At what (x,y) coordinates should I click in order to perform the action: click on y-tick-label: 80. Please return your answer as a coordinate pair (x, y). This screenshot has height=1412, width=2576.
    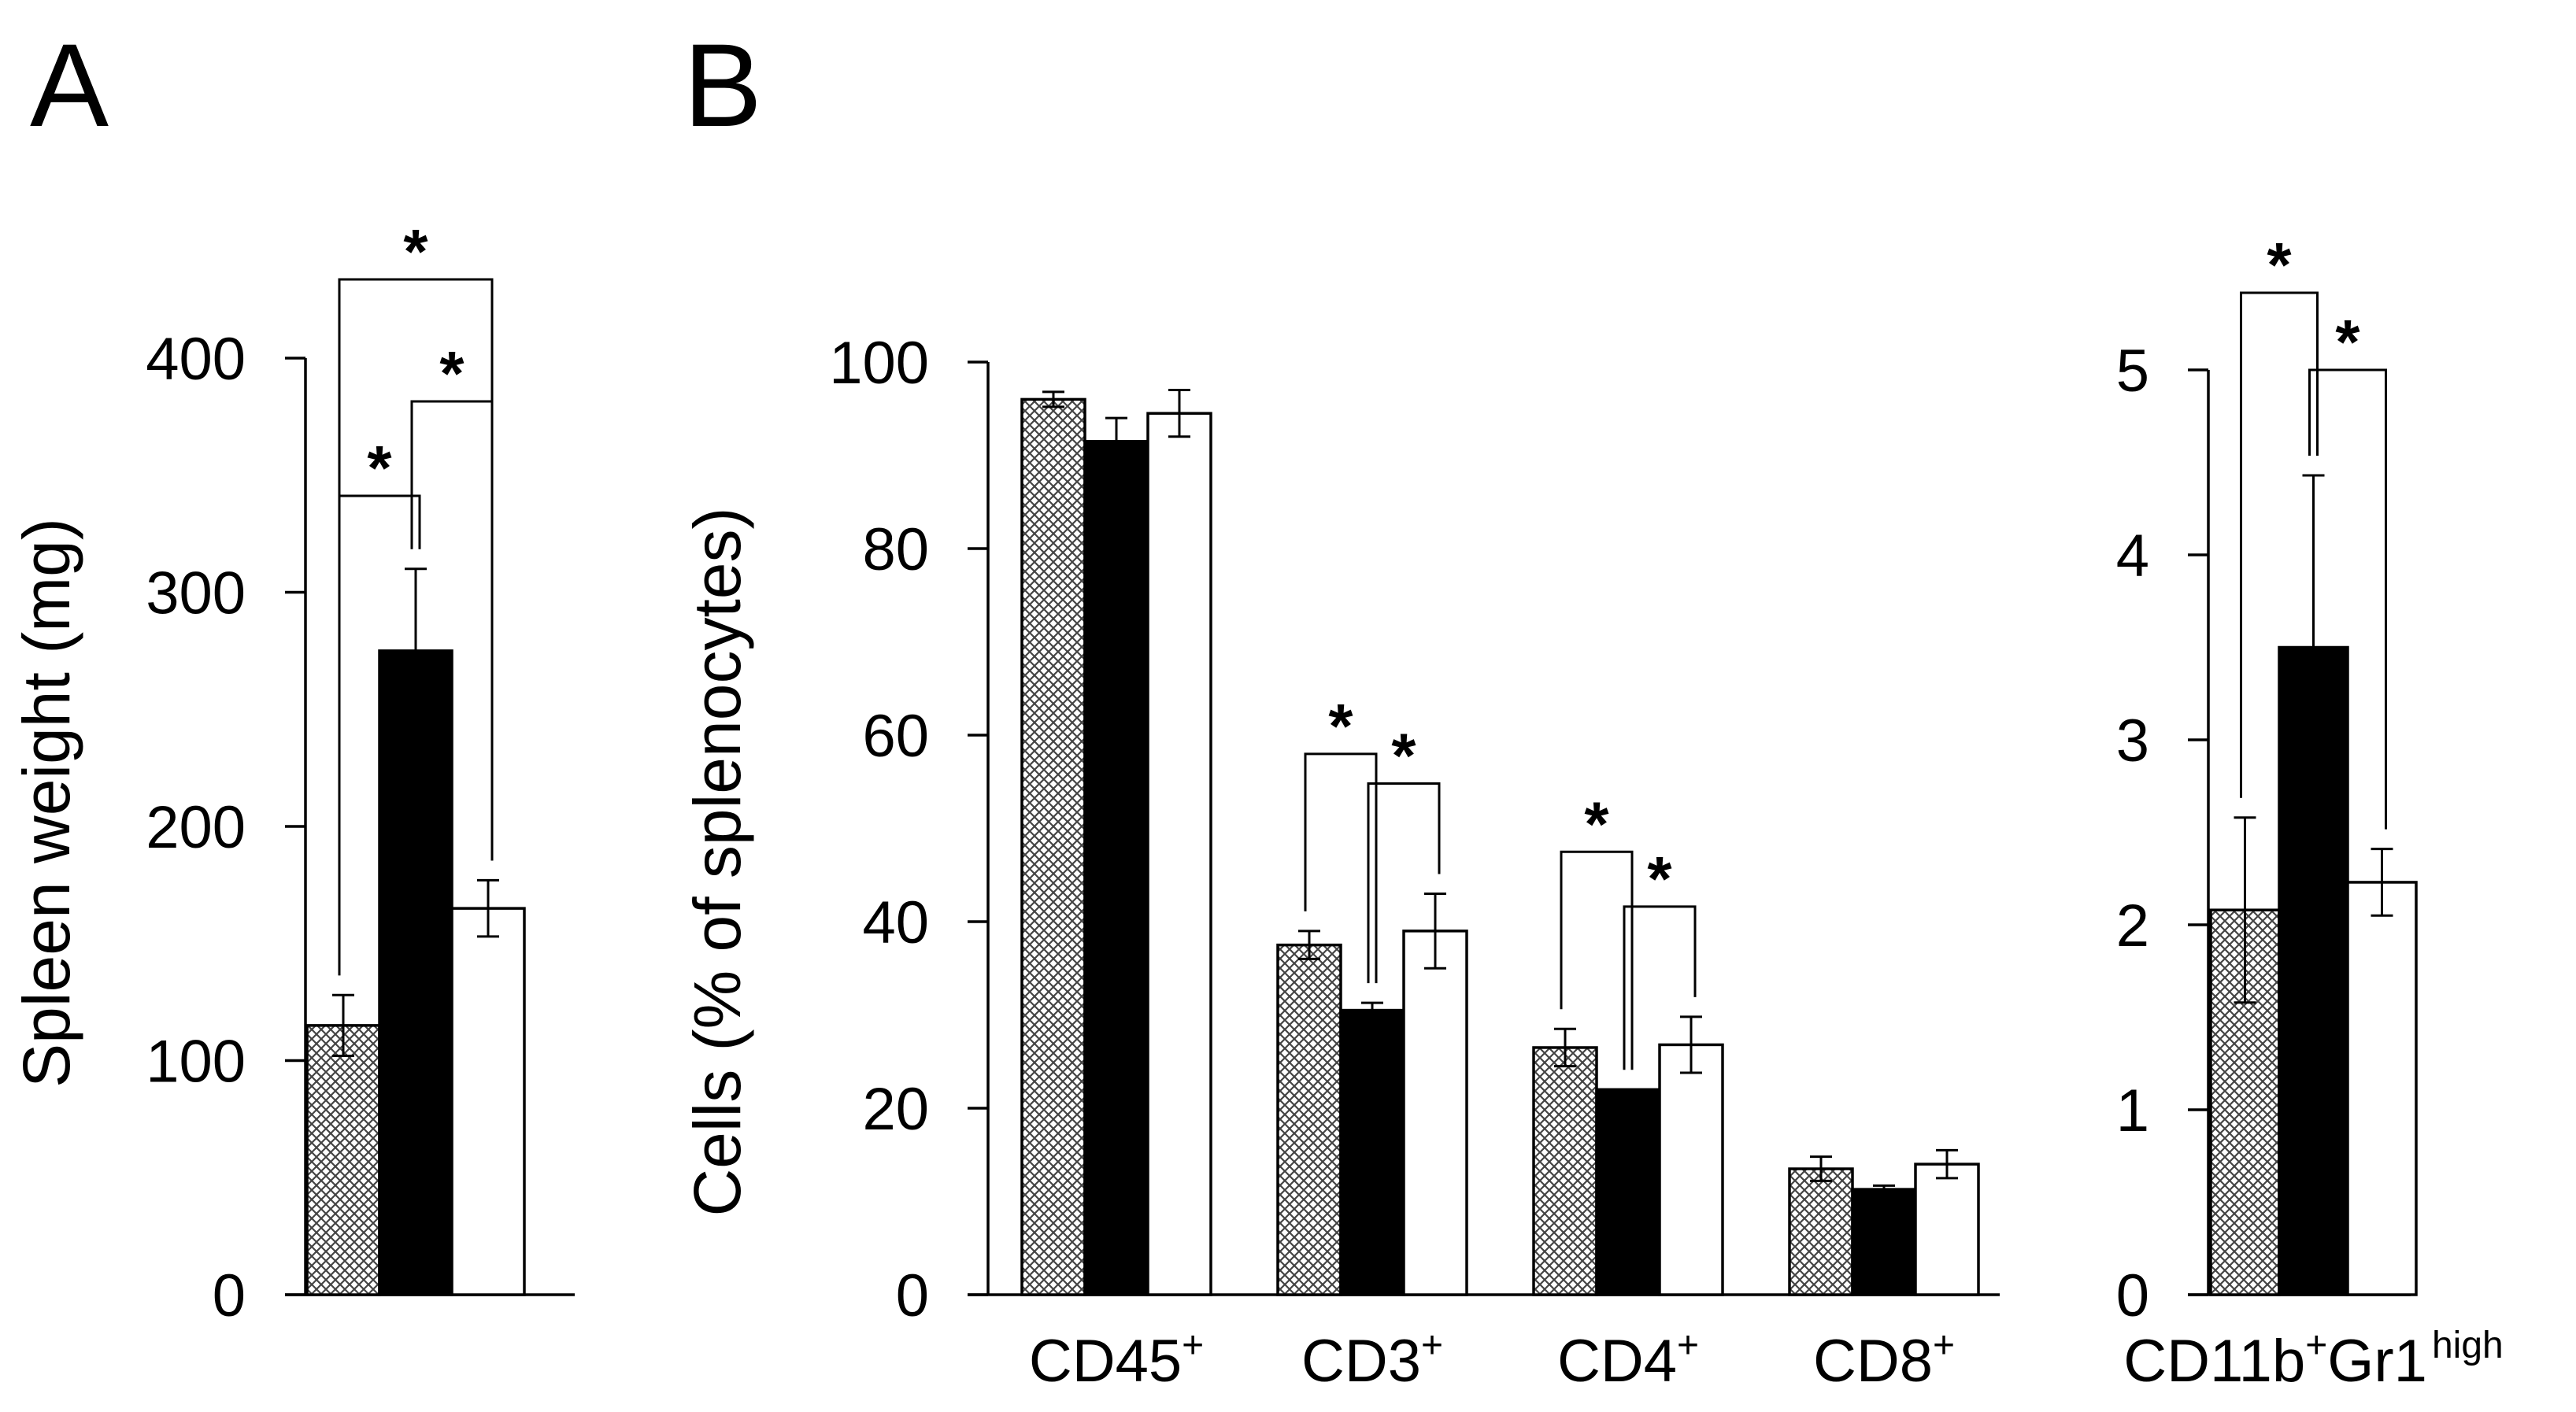
    Looking at the image, I should click on (895, 550).